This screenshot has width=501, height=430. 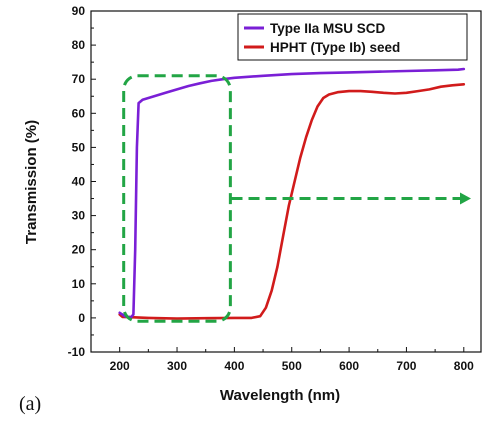 What do you see at coordinates (79, 147) in the screenshot?
I see `y-tick-label: 50` at bounding box center [79, 147].